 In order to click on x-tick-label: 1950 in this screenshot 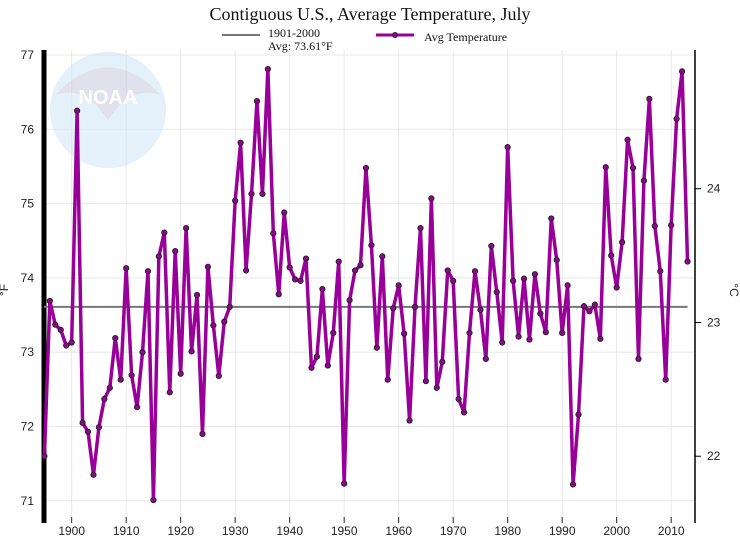, I will do `click(344, 531)`.